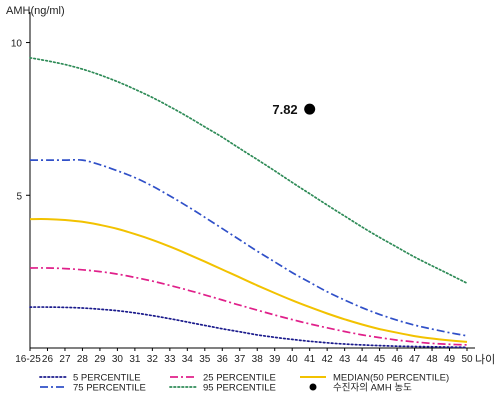  Describe the element at coordinates (153, 359) in the screenshot. I see `x-tick-label: 32` at that location.